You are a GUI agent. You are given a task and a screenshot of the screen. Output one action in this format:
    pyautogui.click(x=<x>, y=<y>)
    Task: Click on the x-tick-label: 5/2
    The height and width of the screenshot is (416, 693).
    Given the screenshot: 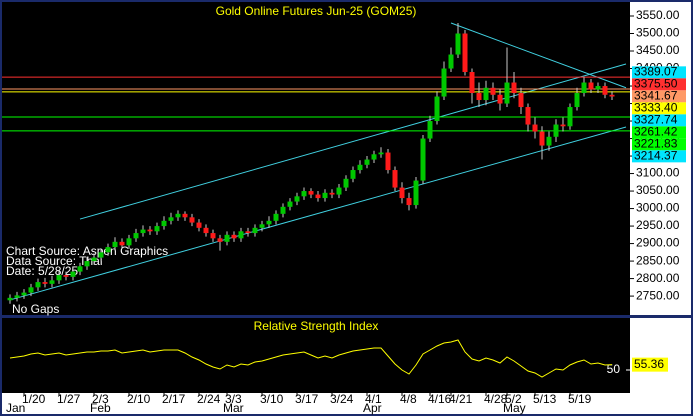 What is the action you would take?
    pyautogui.click(x=513, y=399)
    